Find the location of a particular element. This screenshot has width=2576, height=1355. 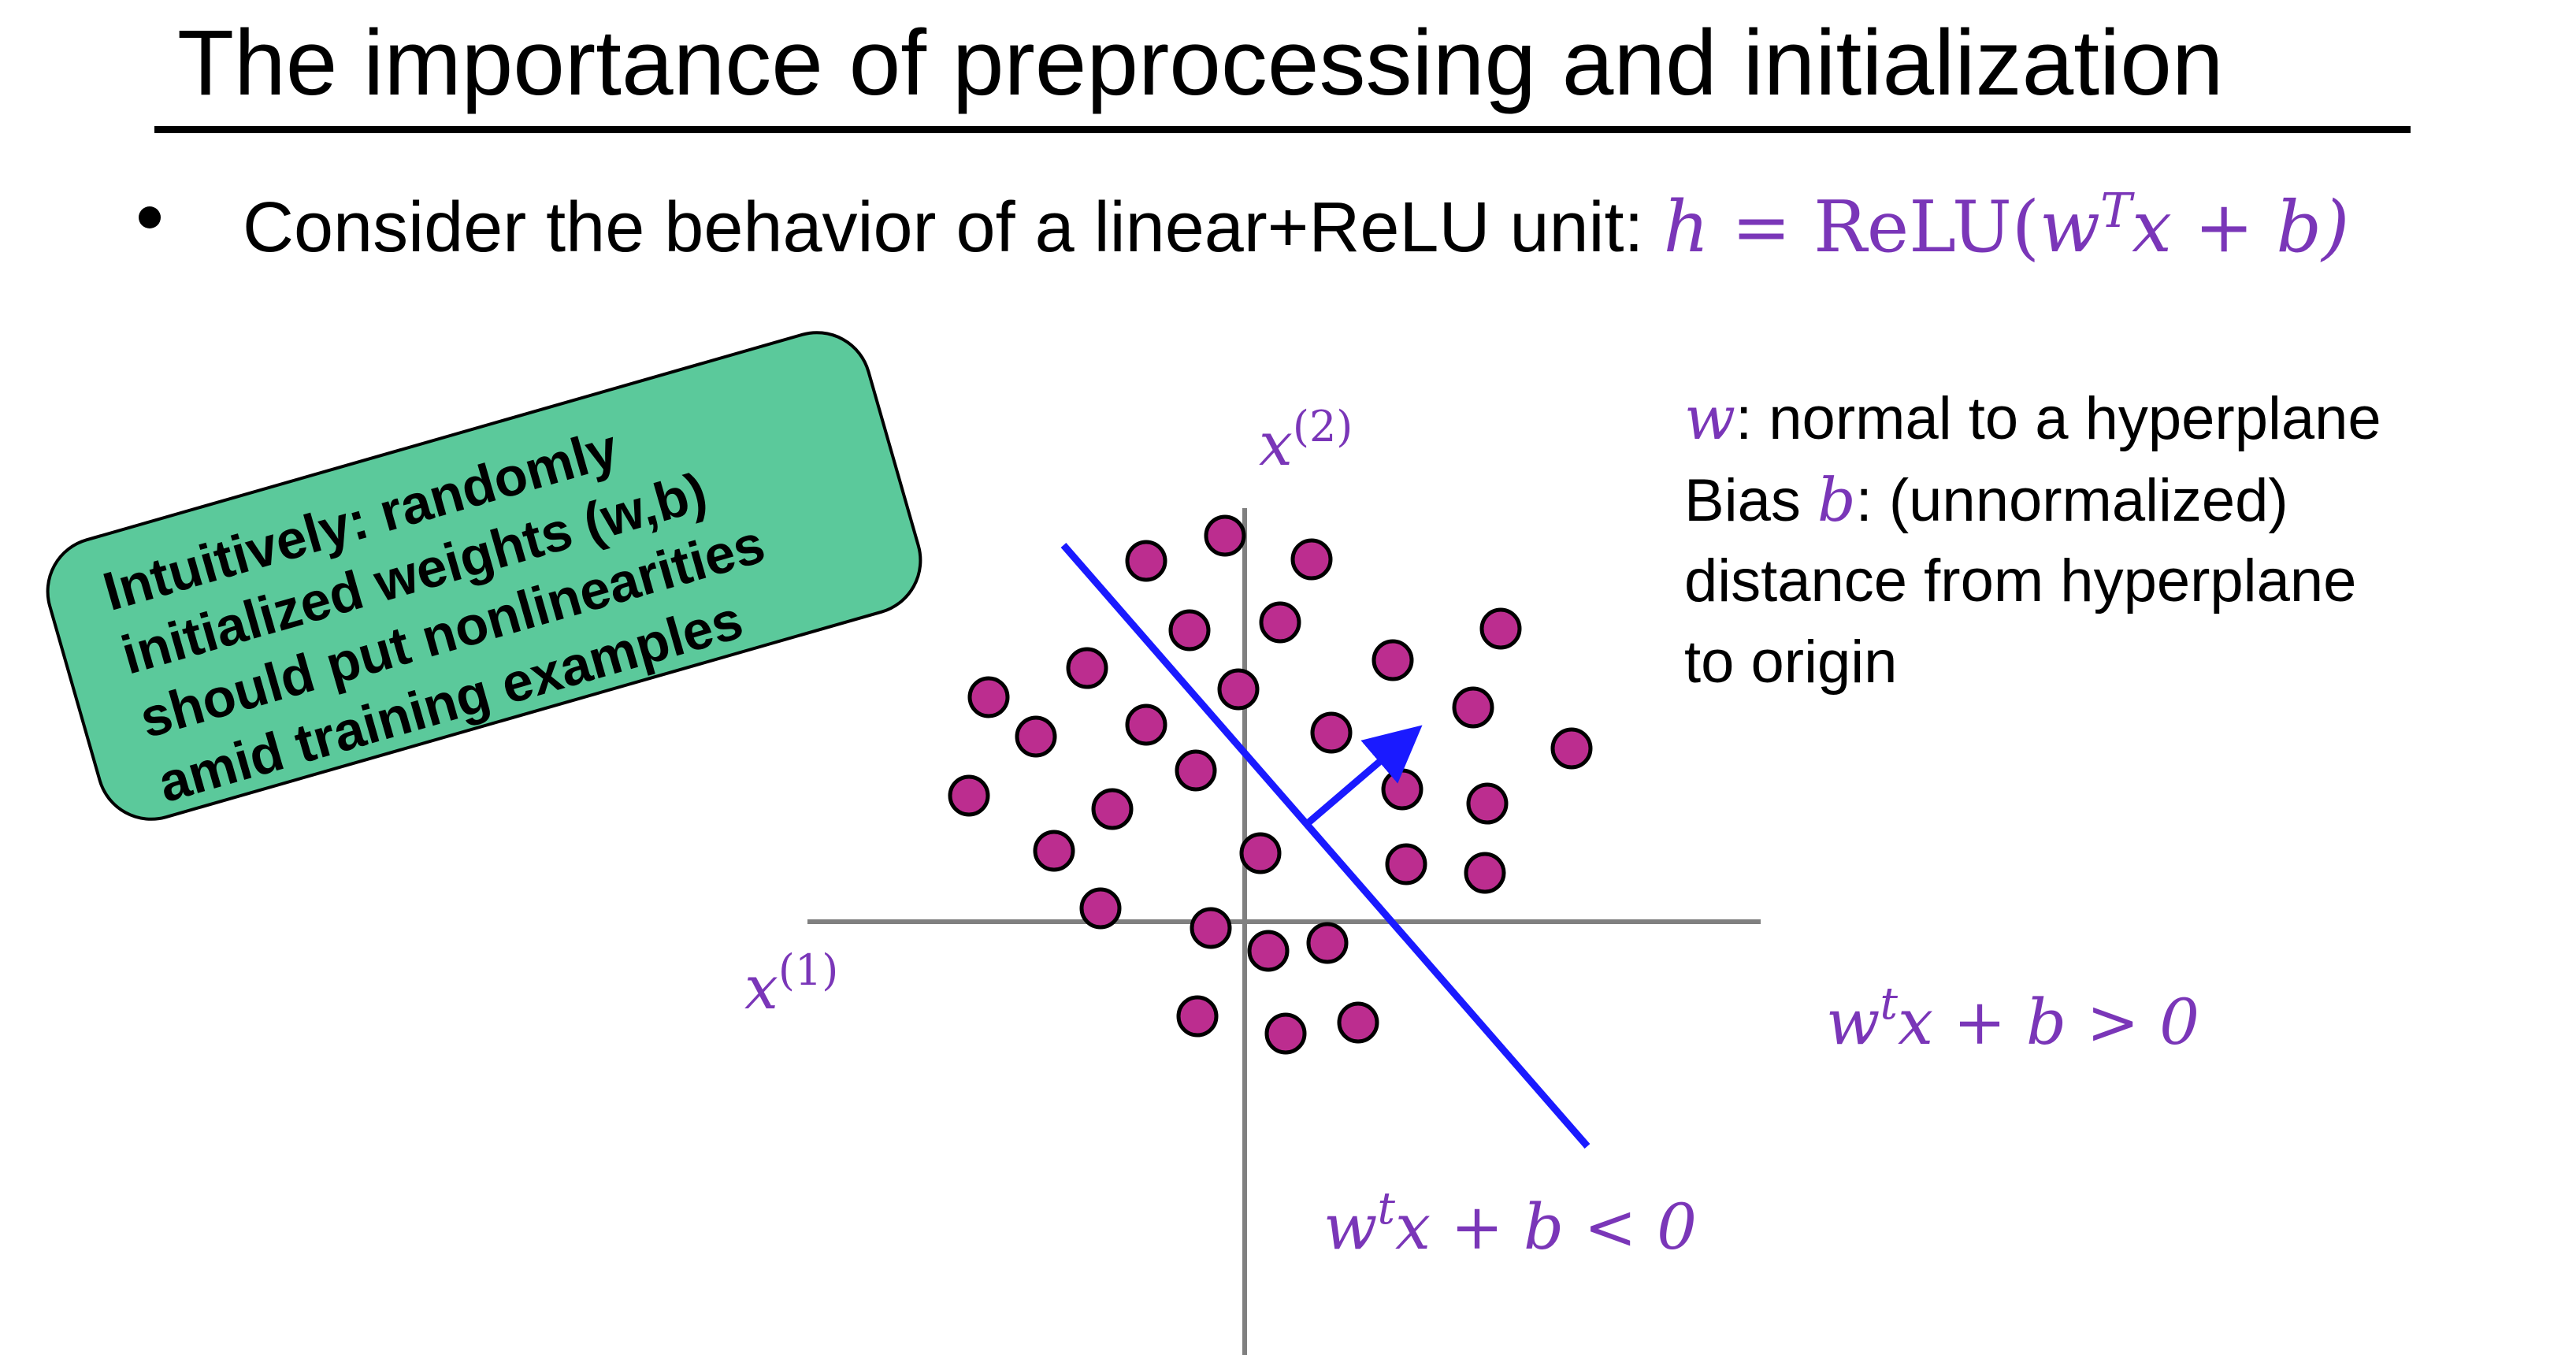

relu-equation: h = ReLU(wTx + b) is located at coordinates (2006, 226).